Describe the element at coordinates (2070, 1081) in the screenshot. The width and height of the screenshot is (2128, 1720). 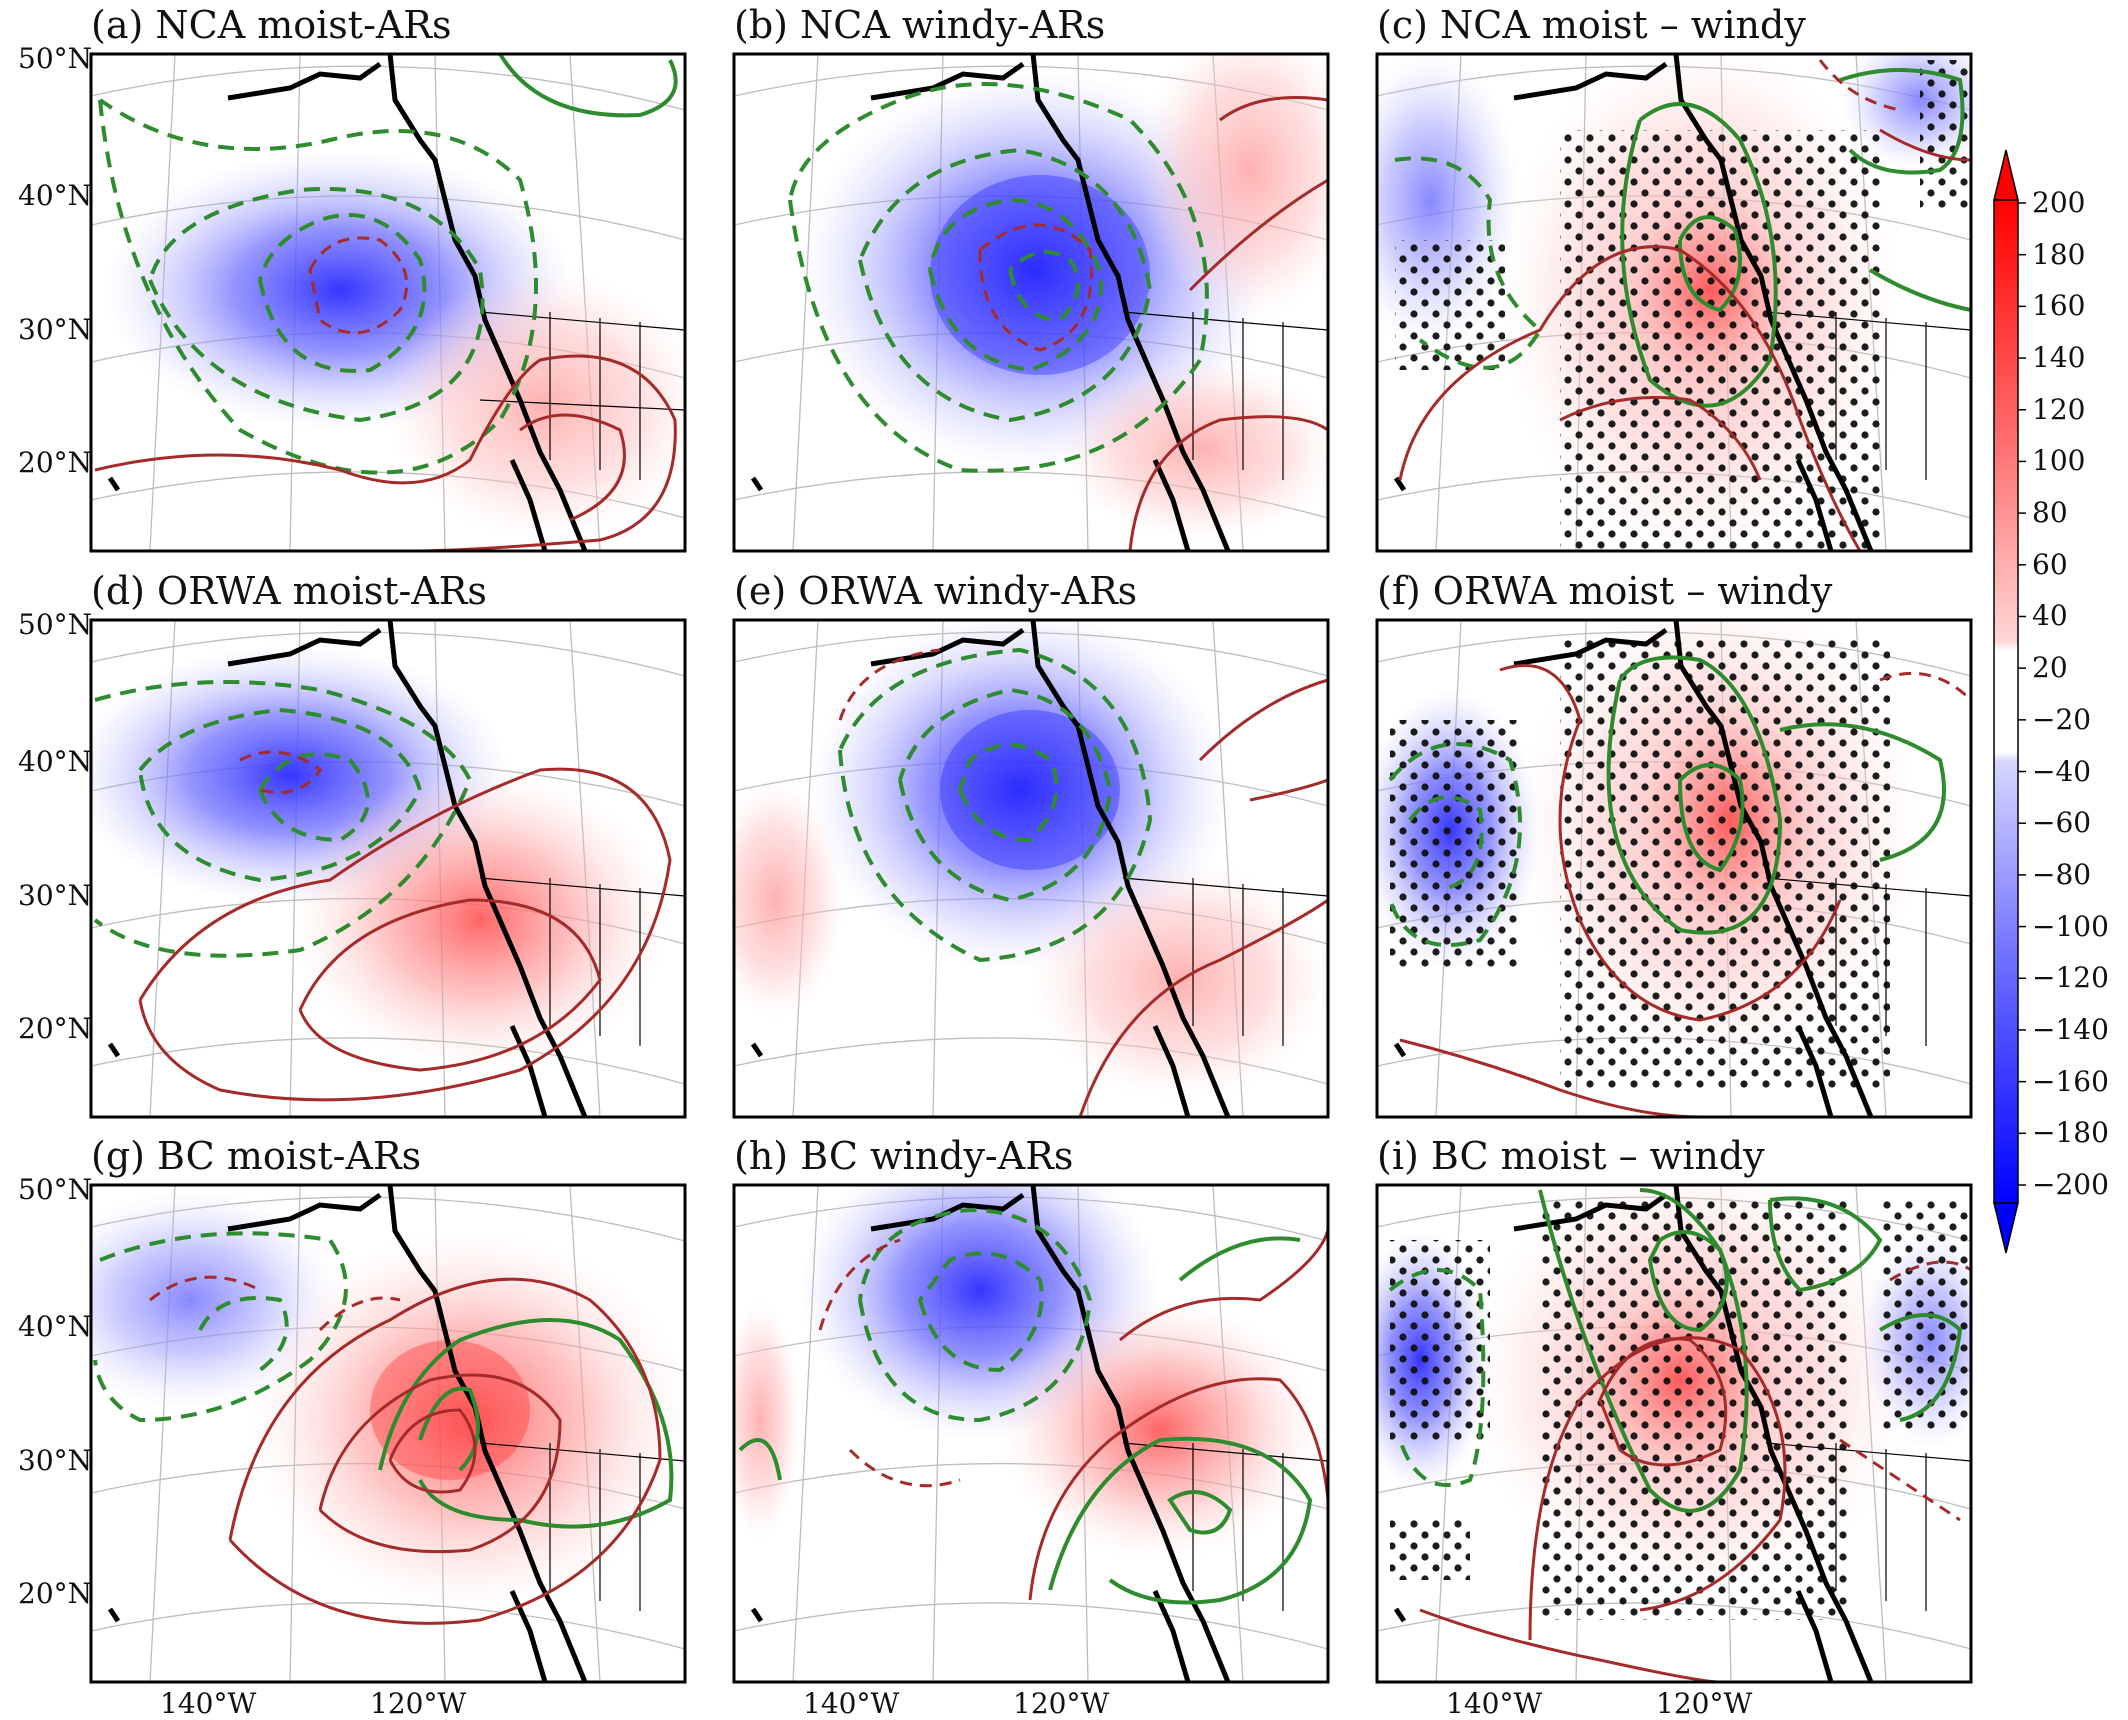
I see `colorbar-tick-label: −160` at that location.